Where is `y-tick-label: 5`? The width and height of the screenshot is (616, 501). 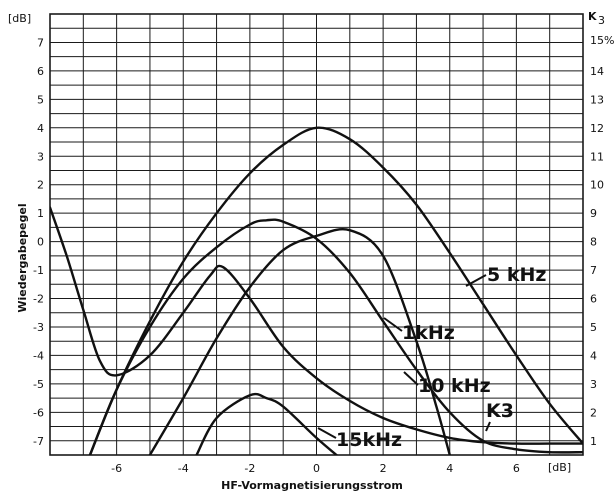
y-tick-label: 5 is located at coordinates (40, 99).